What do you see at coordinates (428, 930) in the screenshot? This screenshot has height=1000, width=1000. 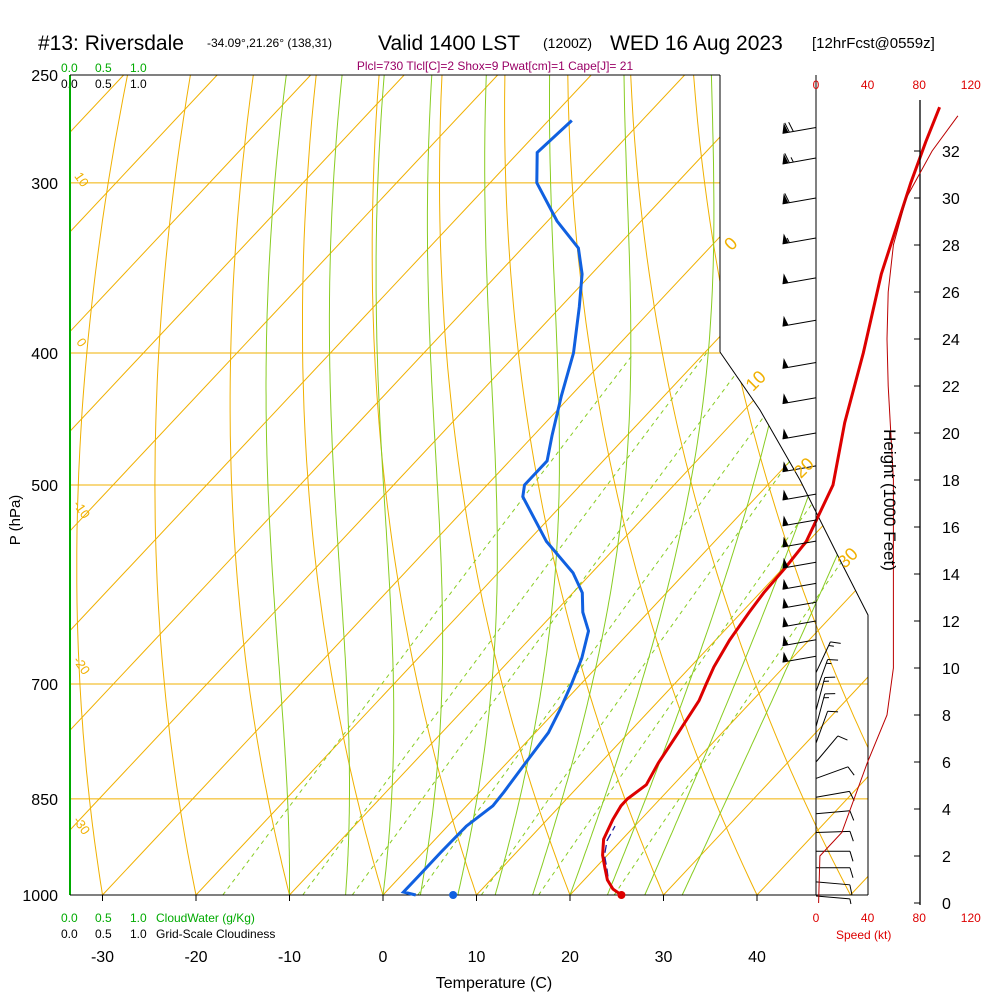 I see `temperature-axis-ticks: -30 -20 -10 0 10 20 30 40` at bounding box center [428, 930].